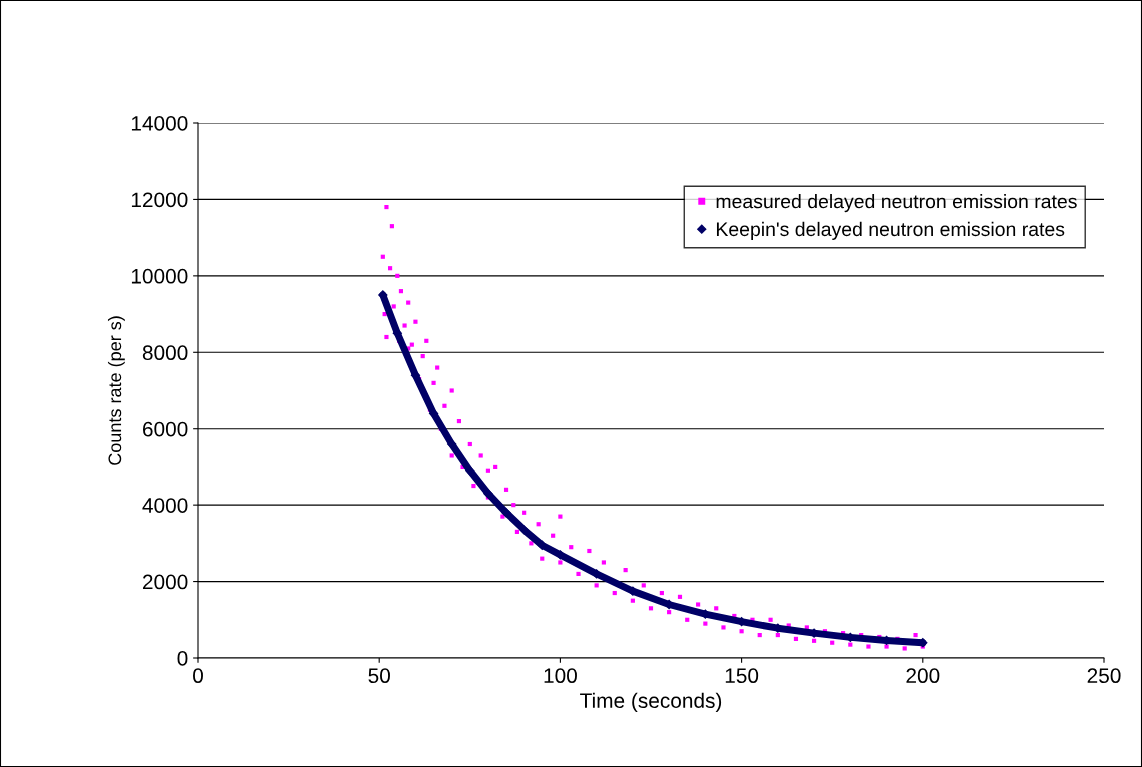 The width and height of the screenshot is (1142, 767). What do you see at coordinates (923, 676) in the screenshot?
I see `x-tick-label: 200` at bounding box center [923, 676].